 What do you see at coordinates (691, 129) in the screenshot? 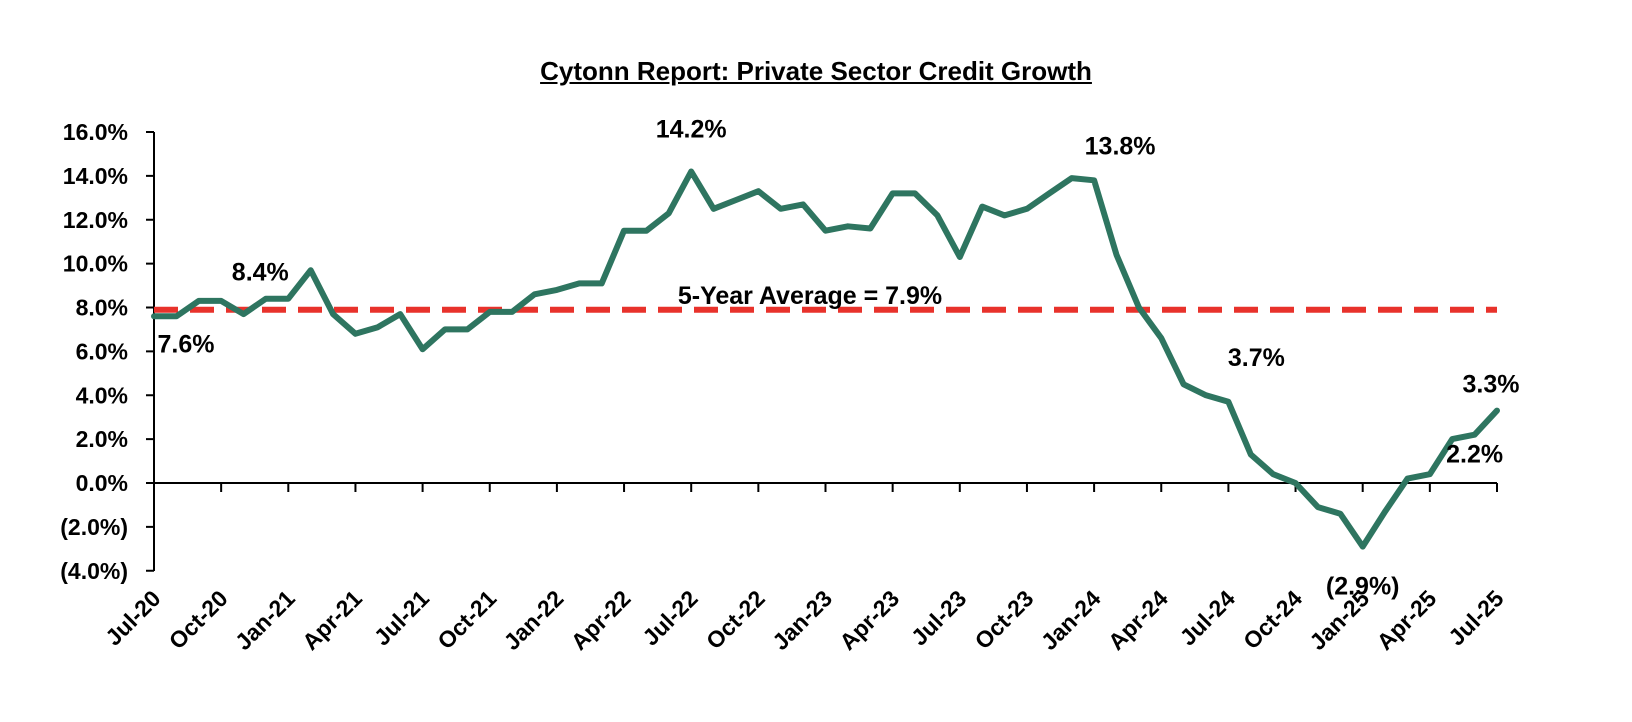
I see `data-label: 14.2%` at bounding box center [691, 129].